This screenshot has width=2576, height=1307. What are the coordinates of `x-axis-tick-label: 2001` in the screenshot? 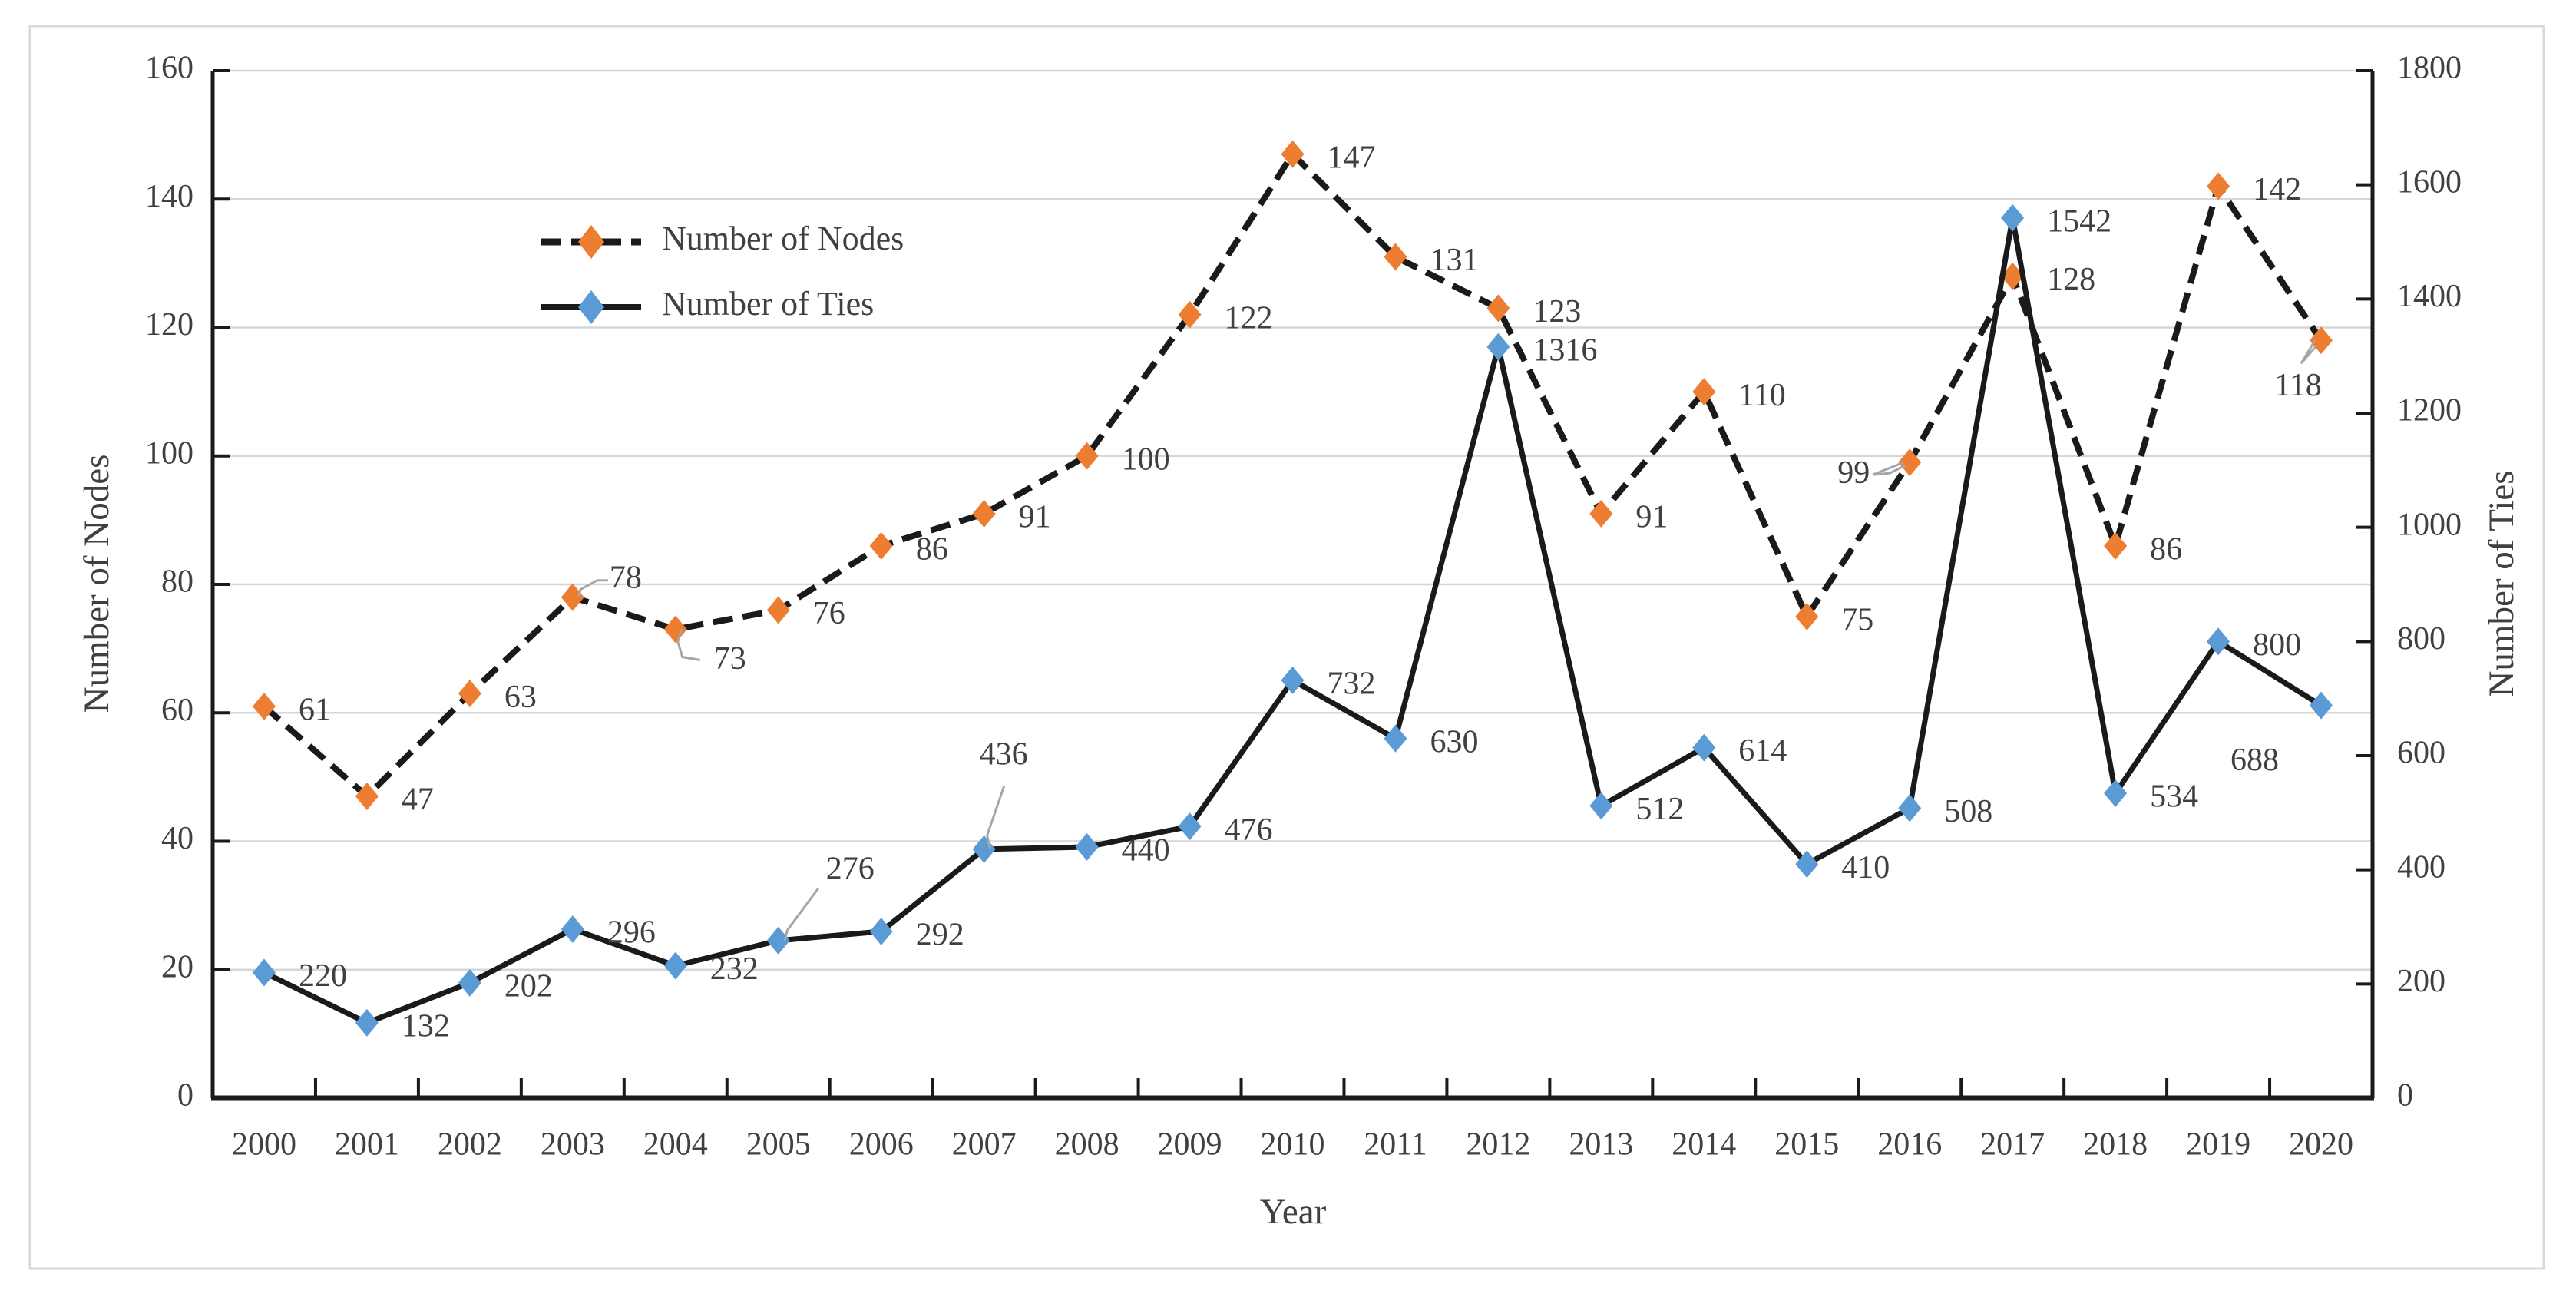 It's located at (367, 1145).